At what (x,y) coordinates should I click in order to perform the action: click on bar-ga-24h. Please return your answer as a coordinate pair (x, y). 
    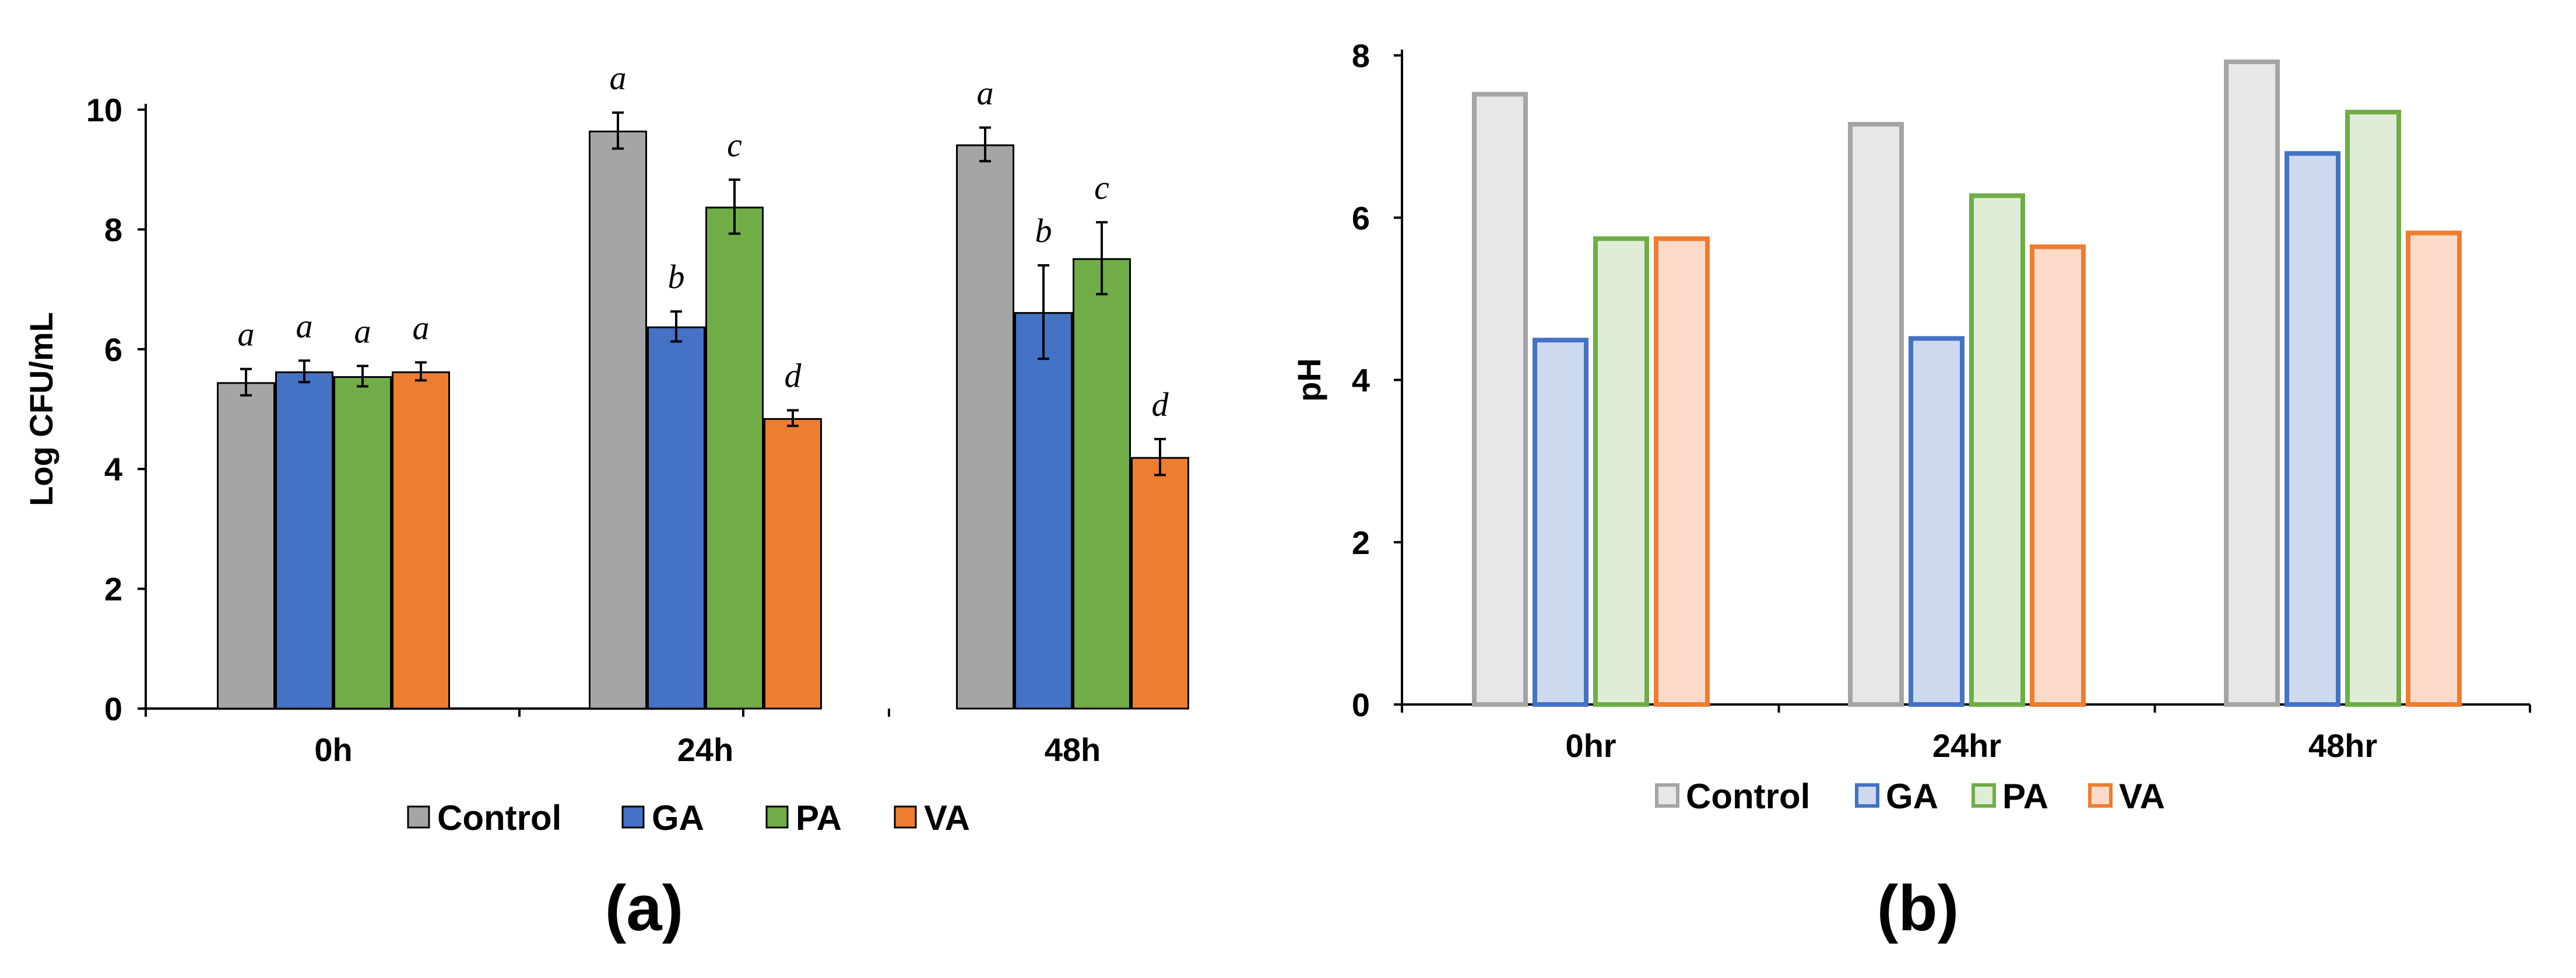
    Looking at the image, I should click on (676, 518).